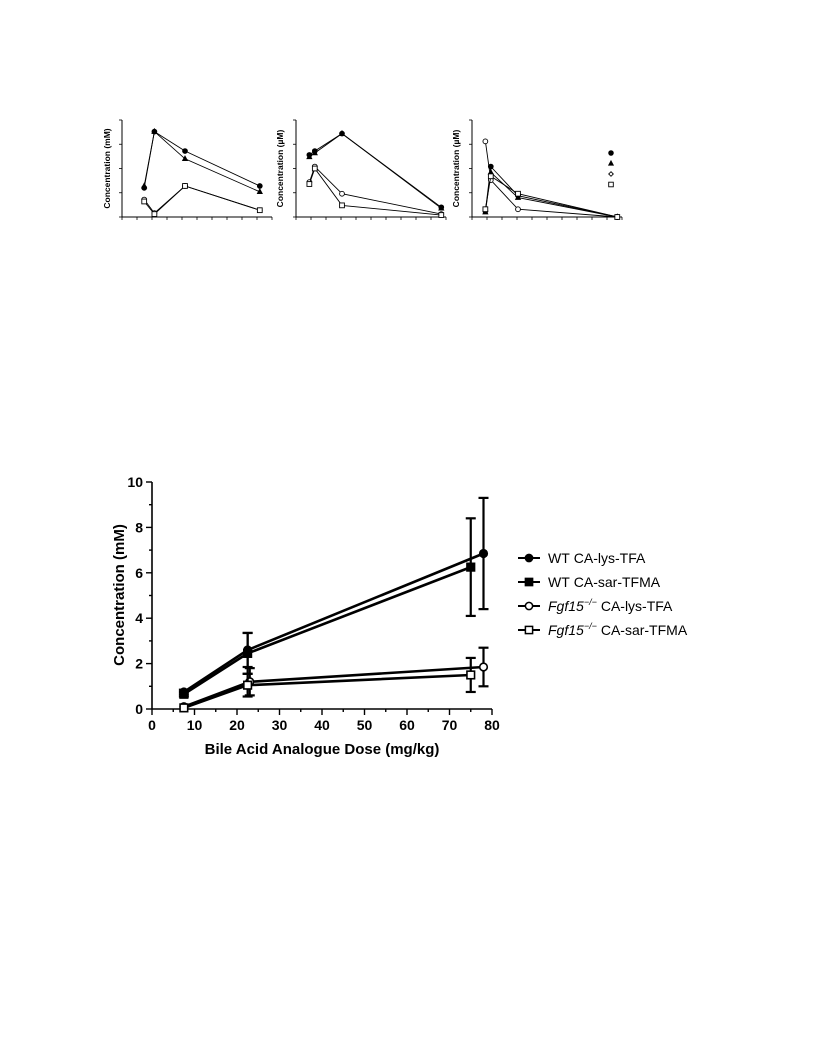 The image size is (816, 1056). What do you see at coordinates (139, 618) in the screenshot?
I see `y-tick-label: 4` at bounding box center [139, 618].